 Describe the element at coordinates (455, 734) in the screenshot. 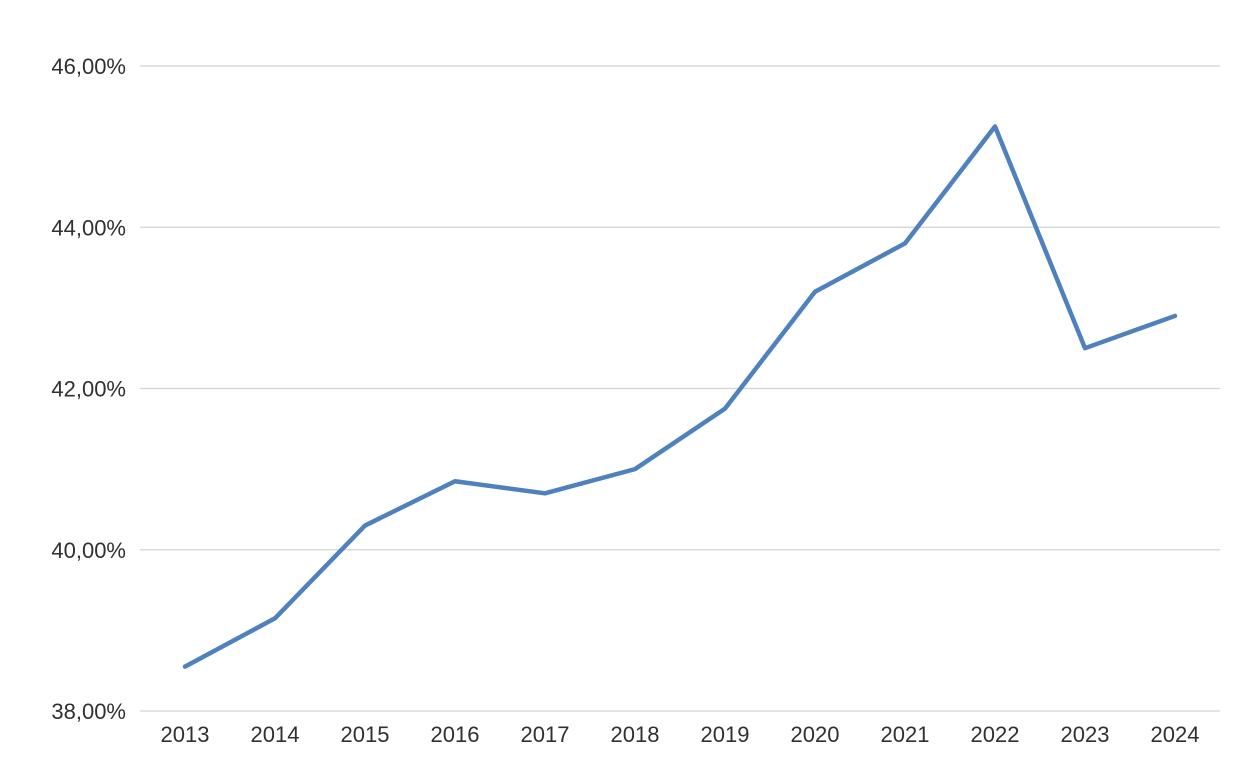

I see `x-axis-tick-label: 2016` at that location.